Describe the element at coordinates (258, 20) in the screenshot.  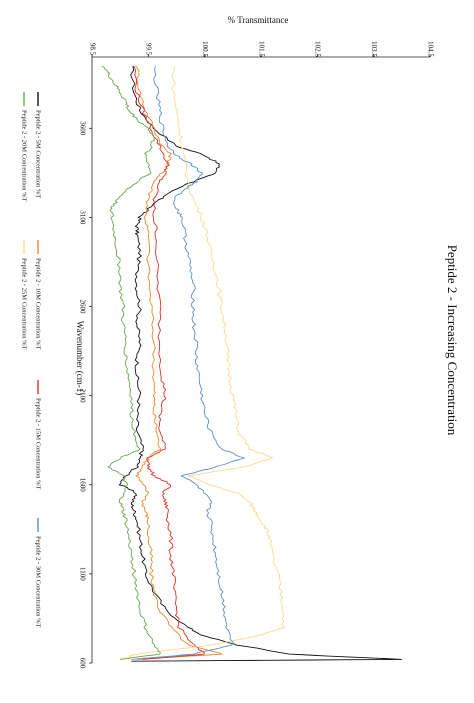
I see `y-axis-title: % Transmittance` at that location.